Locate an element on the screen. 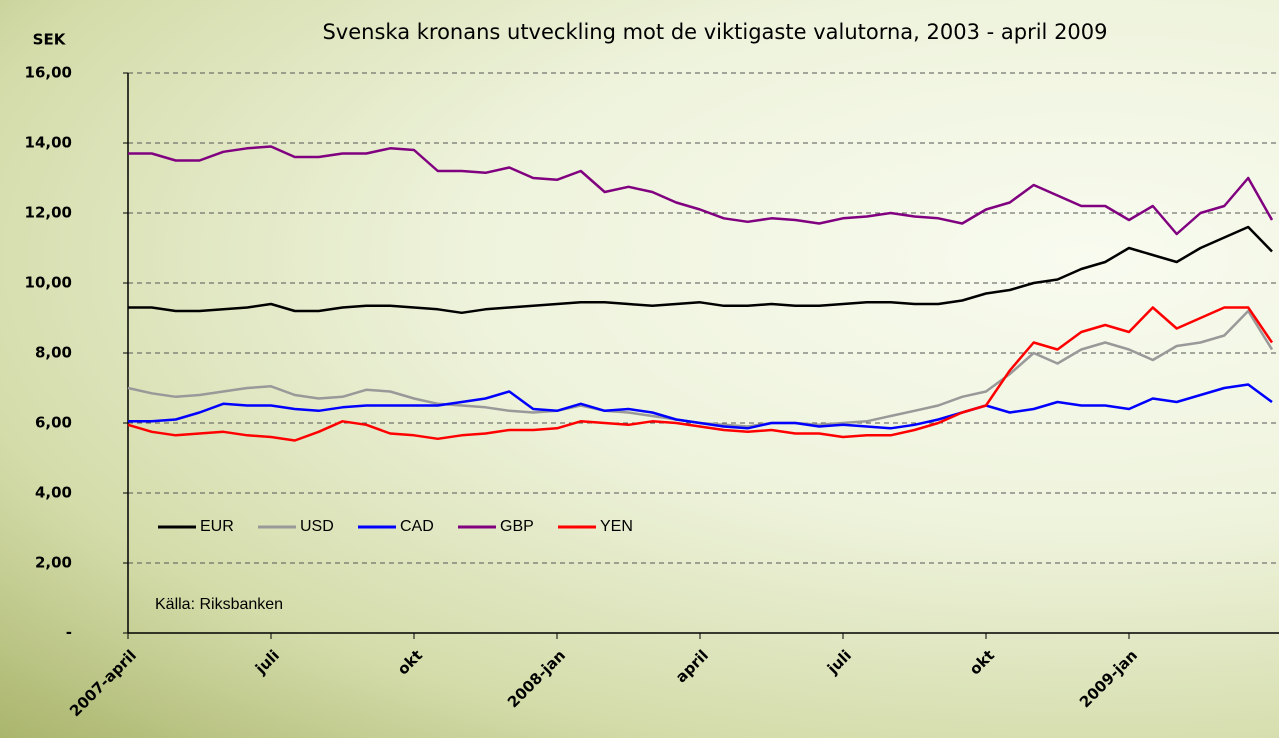  y-tick-label: 10,00 is located at coordinates (48, 283).